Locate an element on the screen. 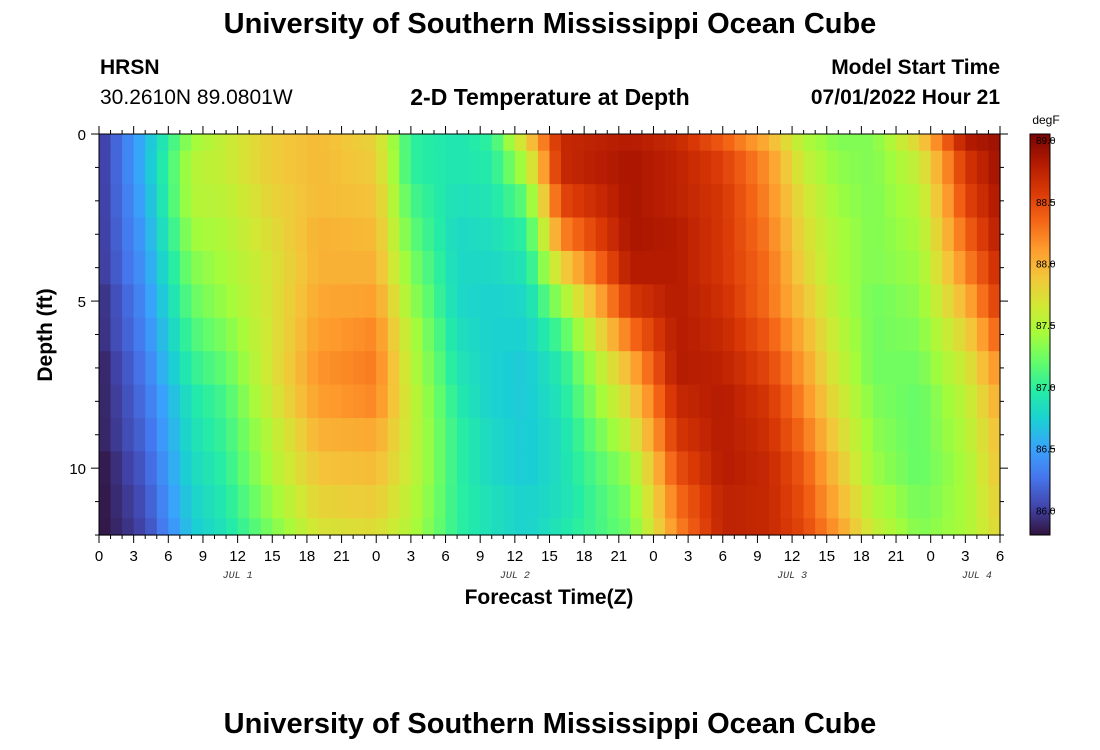 Image resolution: width=1100 pixels, height=750 pixels. x-tick-label: 9 is located at coordinates (757, 556).